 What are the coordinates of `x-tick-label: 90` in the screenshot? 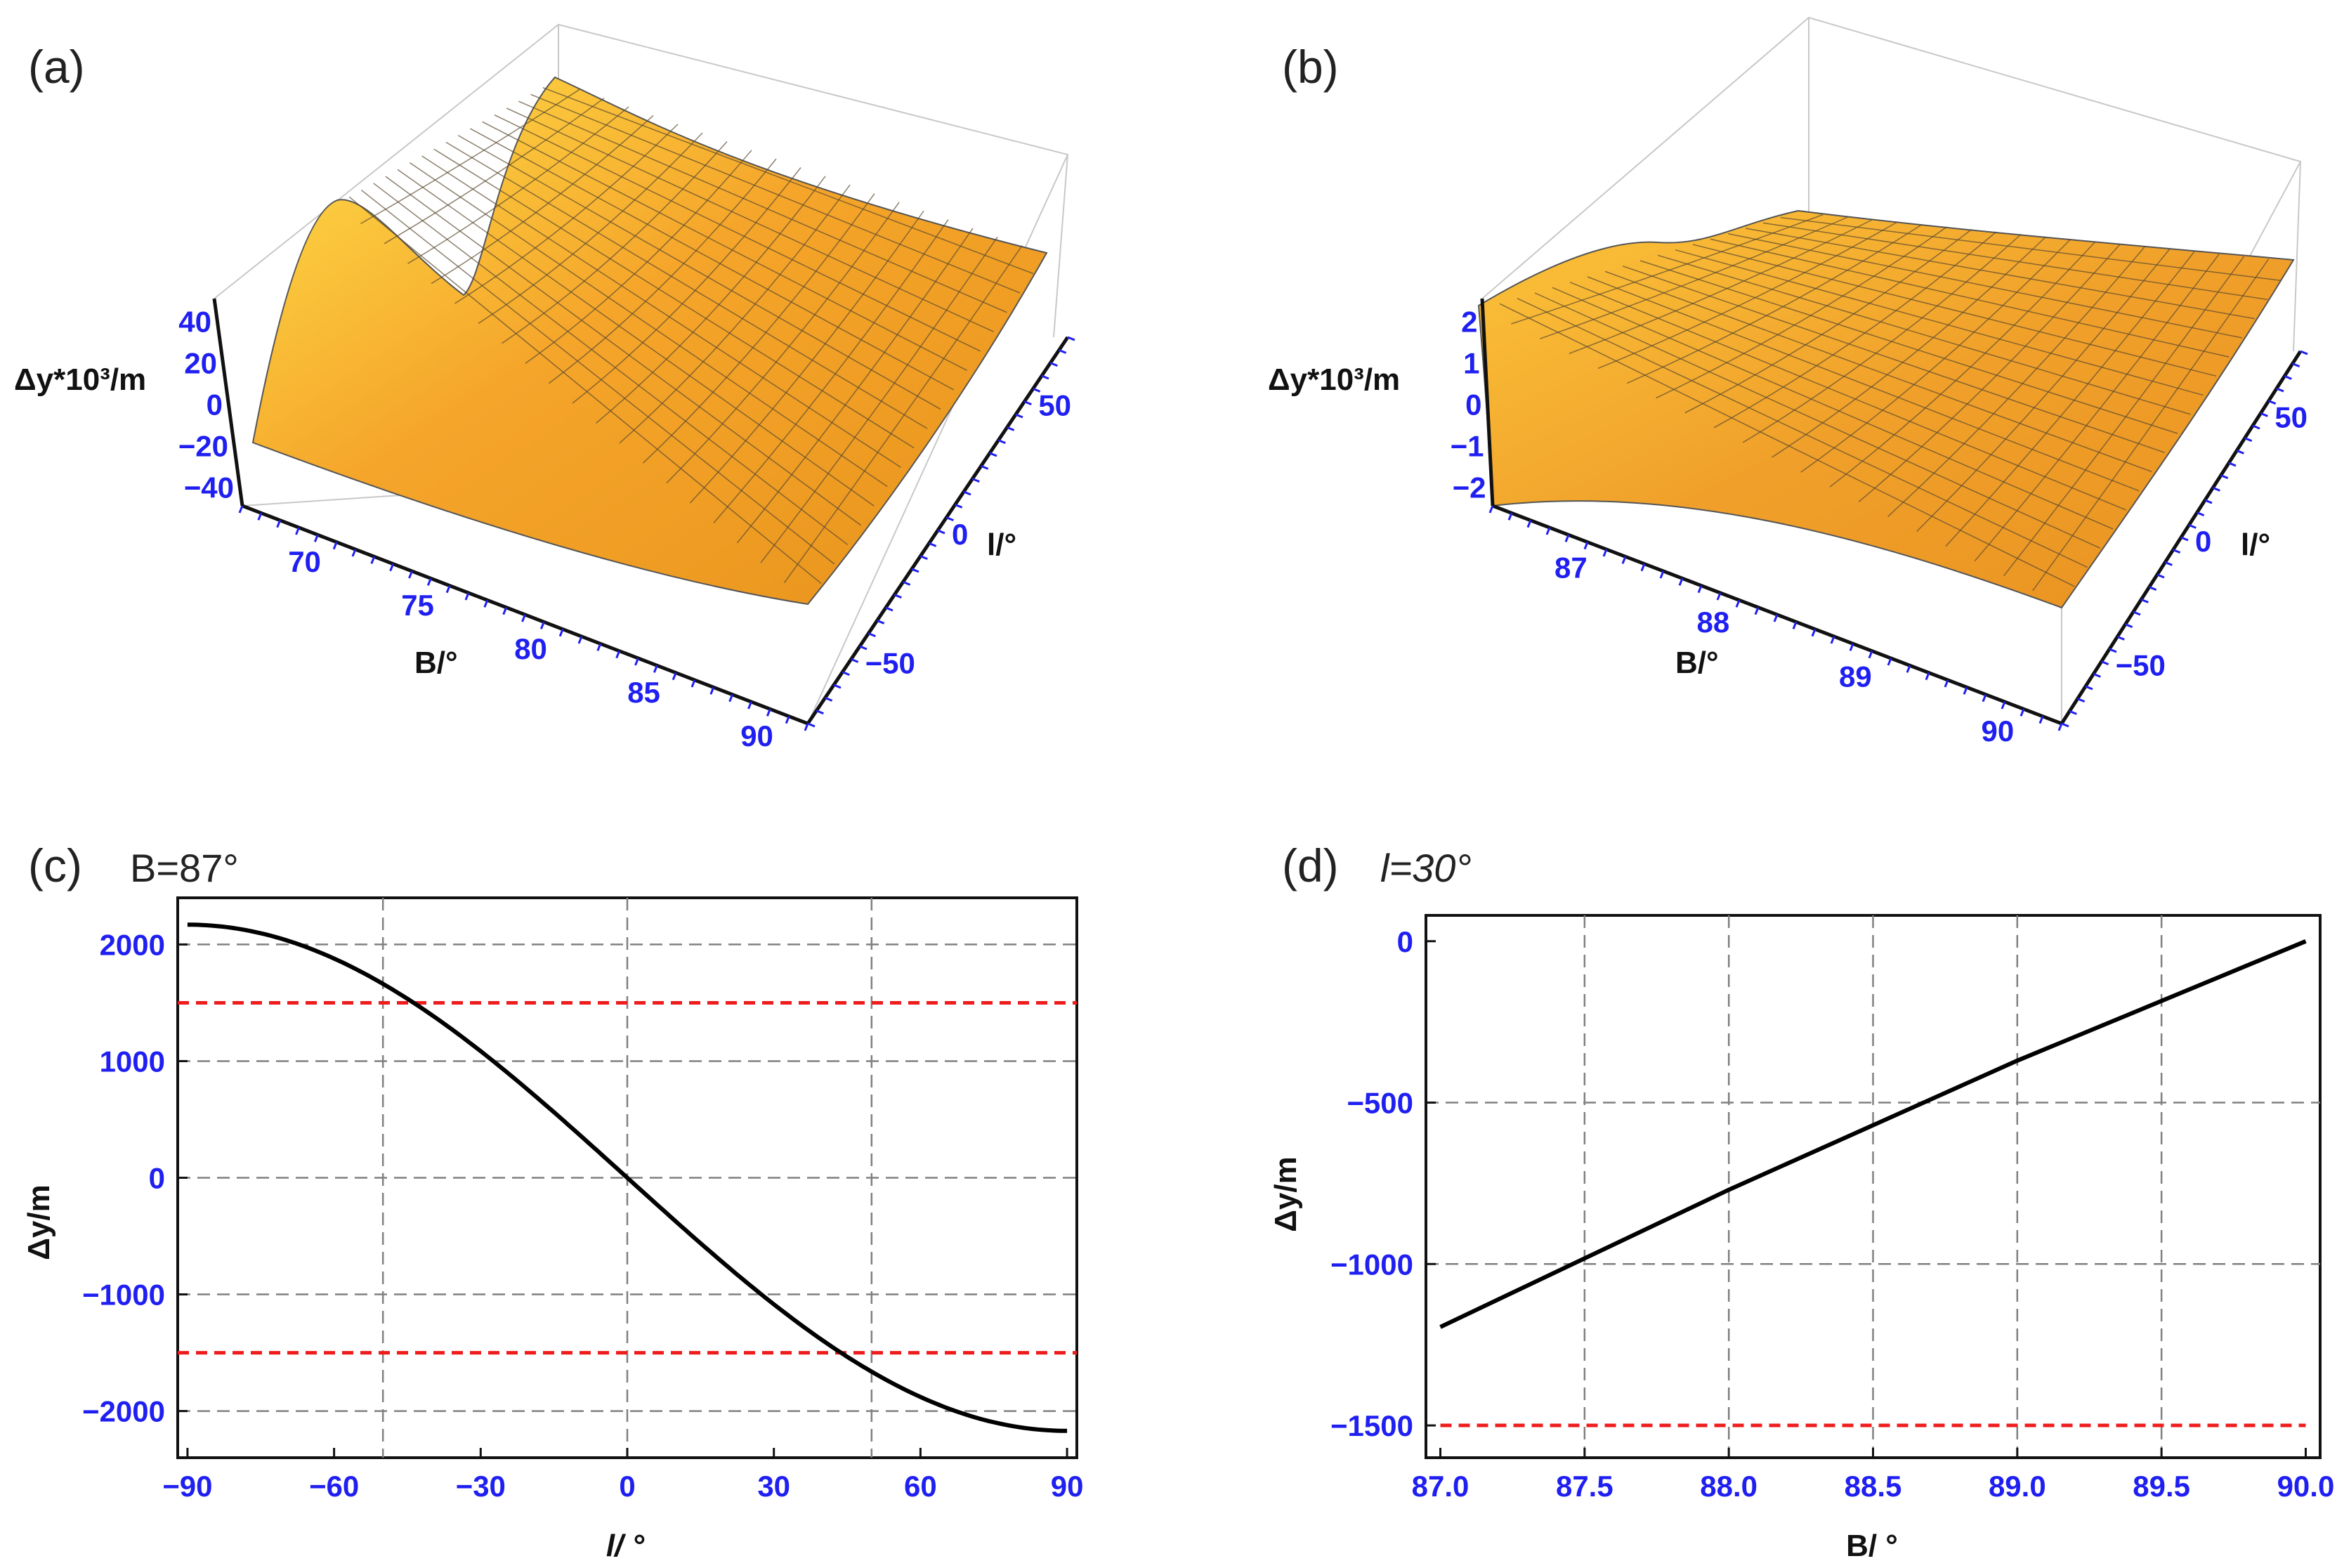 It's located at (1067, 1487).